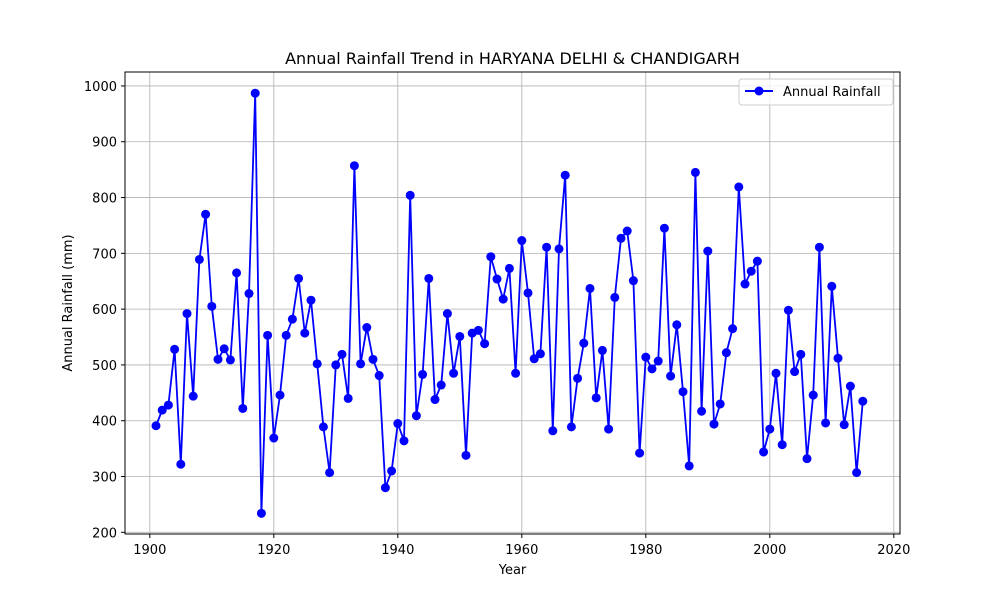  What do you see at coordinates (104, 533) in the screenshot?
I see `y-tick-label: 200` at bounding box center [104, 533].